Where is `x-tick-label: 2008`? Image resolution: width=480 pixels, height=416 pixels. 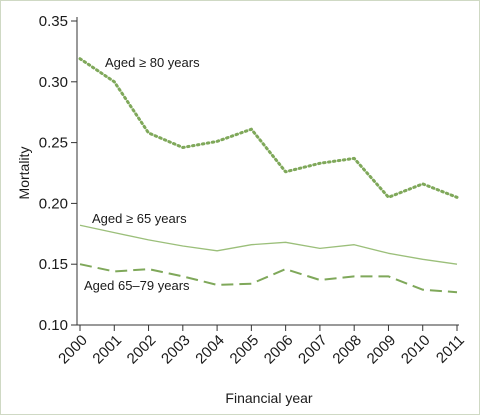
x-tick-label: 2008 is located at coordinates (347, 350).